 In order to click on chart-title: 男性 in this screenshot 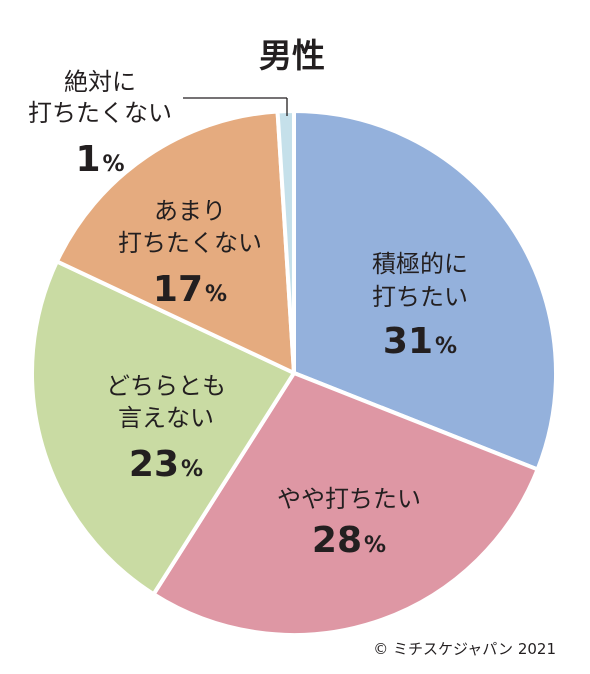, I will do `click(292, 55)`.